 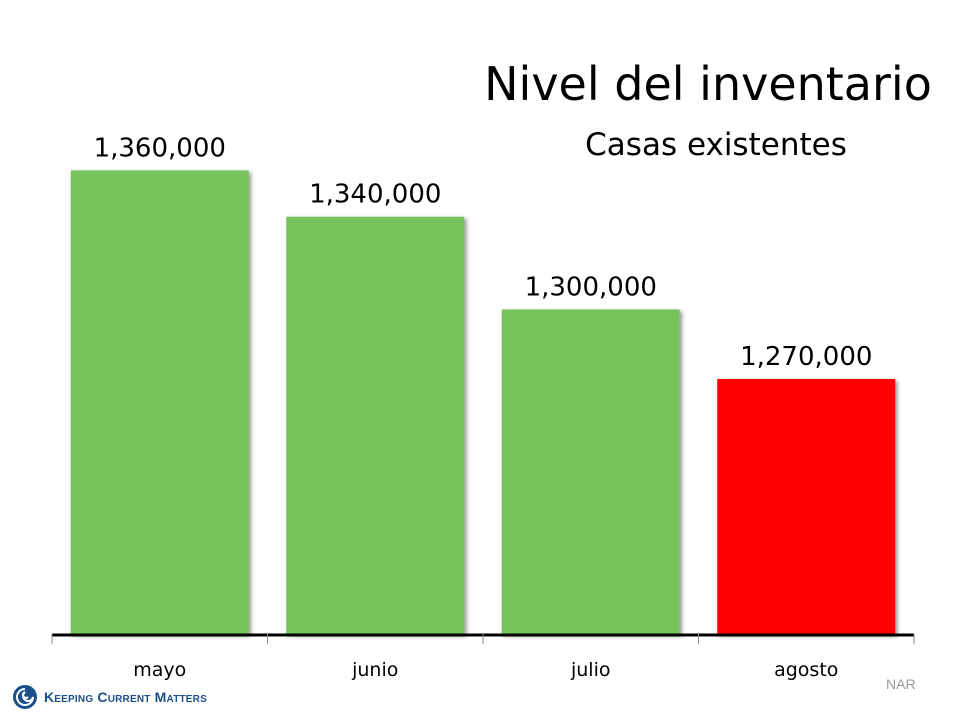 I want to click on kcm-swirl-icon, so click(x=25, y=697).